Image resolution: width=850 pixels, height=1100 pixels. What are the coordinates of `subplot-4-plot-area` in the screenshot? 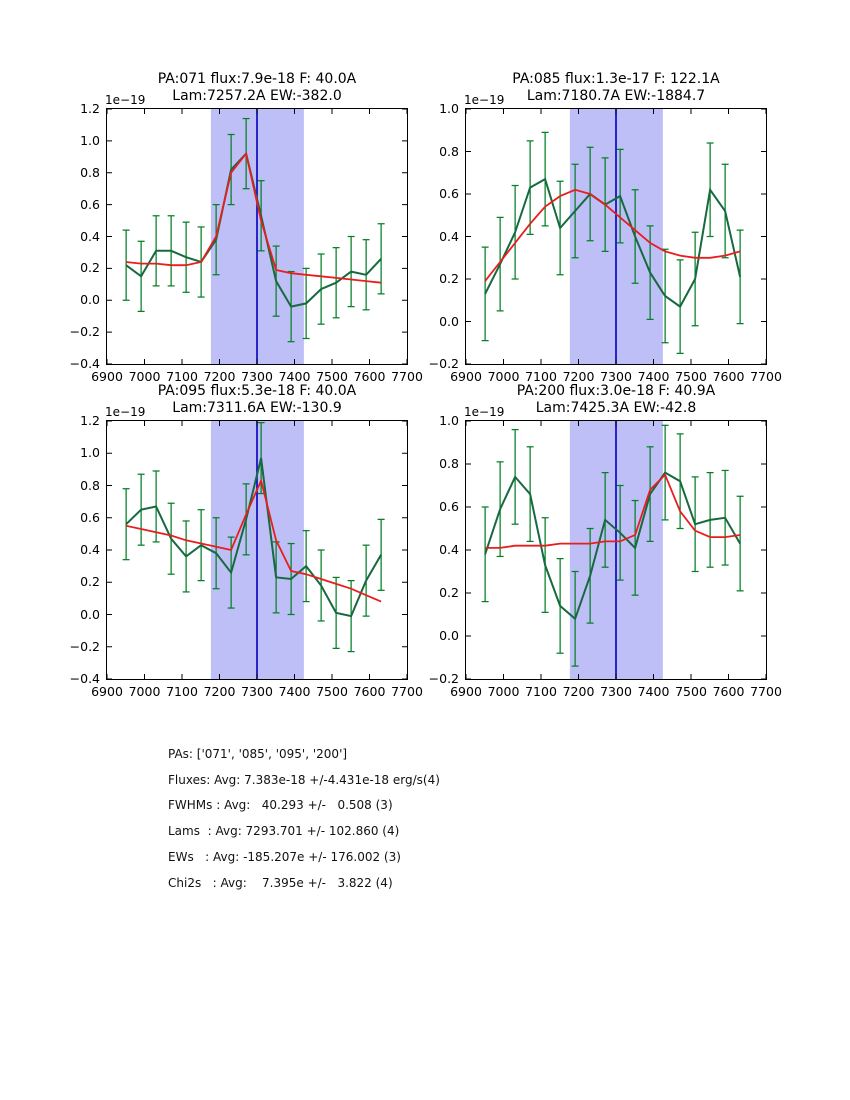 It's located at (616, 550).